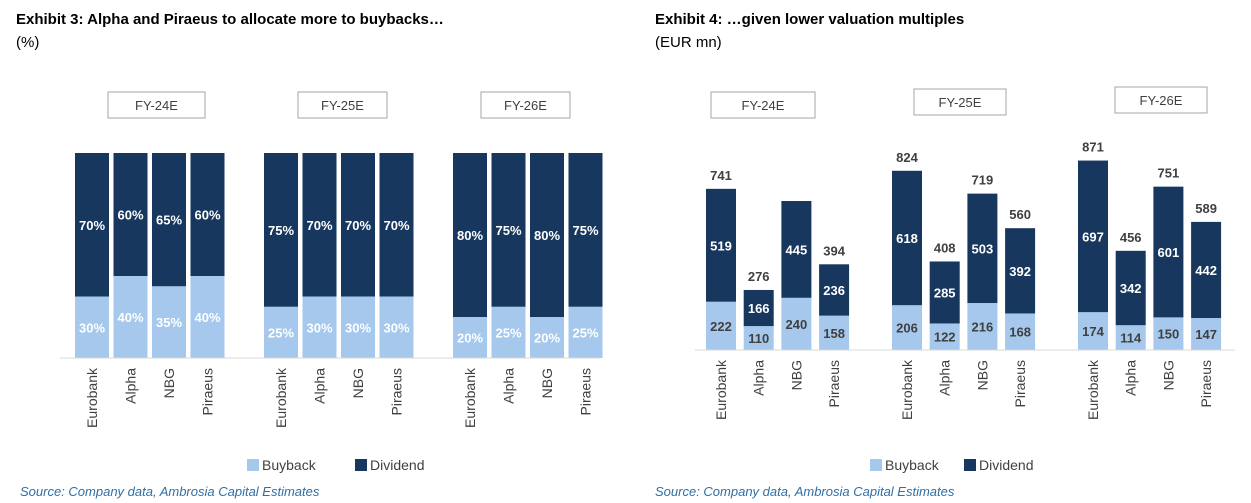 This screenshot has height=503, width=1251. Describe the element at coordinates (758, 338) in the screenshot. I see `right-data-label-buyback: 110` at that location.